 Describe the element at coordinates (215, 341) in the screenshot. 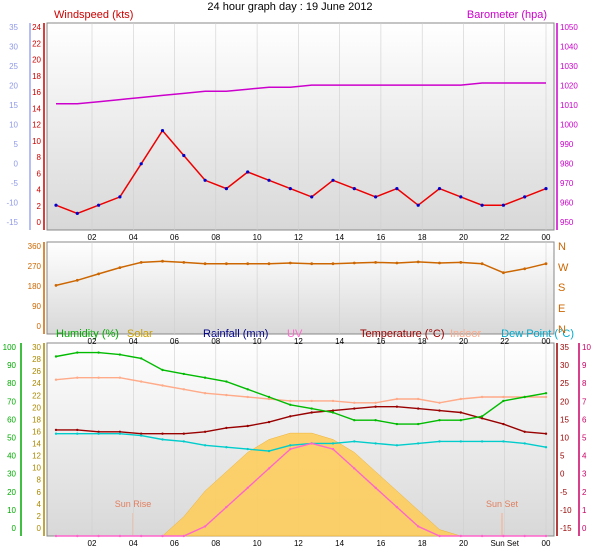

I see `x-tick-label: 08` at that location.